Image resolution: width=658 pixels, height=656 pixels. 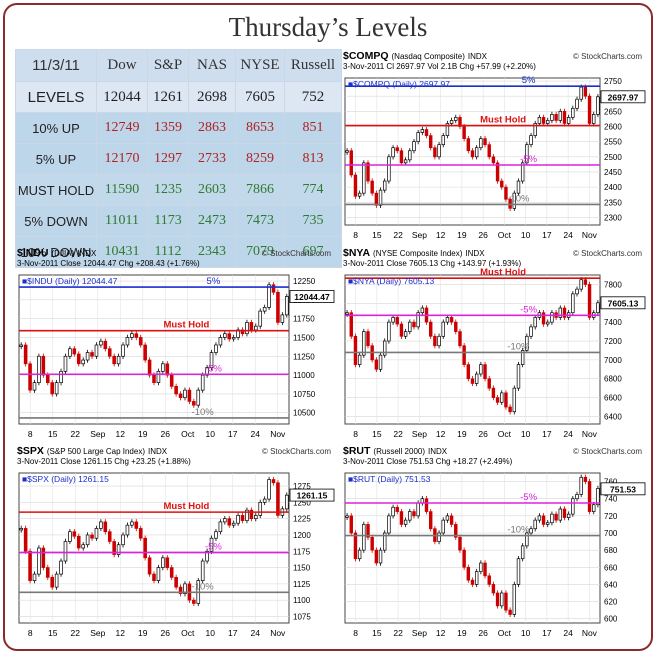 I want to click on level-label-hold: Must Hold, so click(x=503, y=120).